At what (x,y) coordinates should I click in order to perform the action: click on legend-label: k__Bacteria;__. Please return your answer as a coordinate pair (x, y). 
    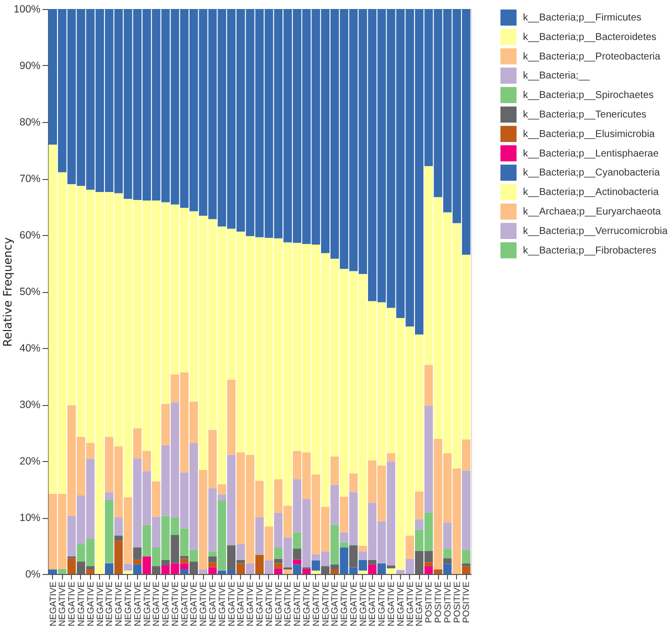
    Looking at the image, I should click on (556, 76).